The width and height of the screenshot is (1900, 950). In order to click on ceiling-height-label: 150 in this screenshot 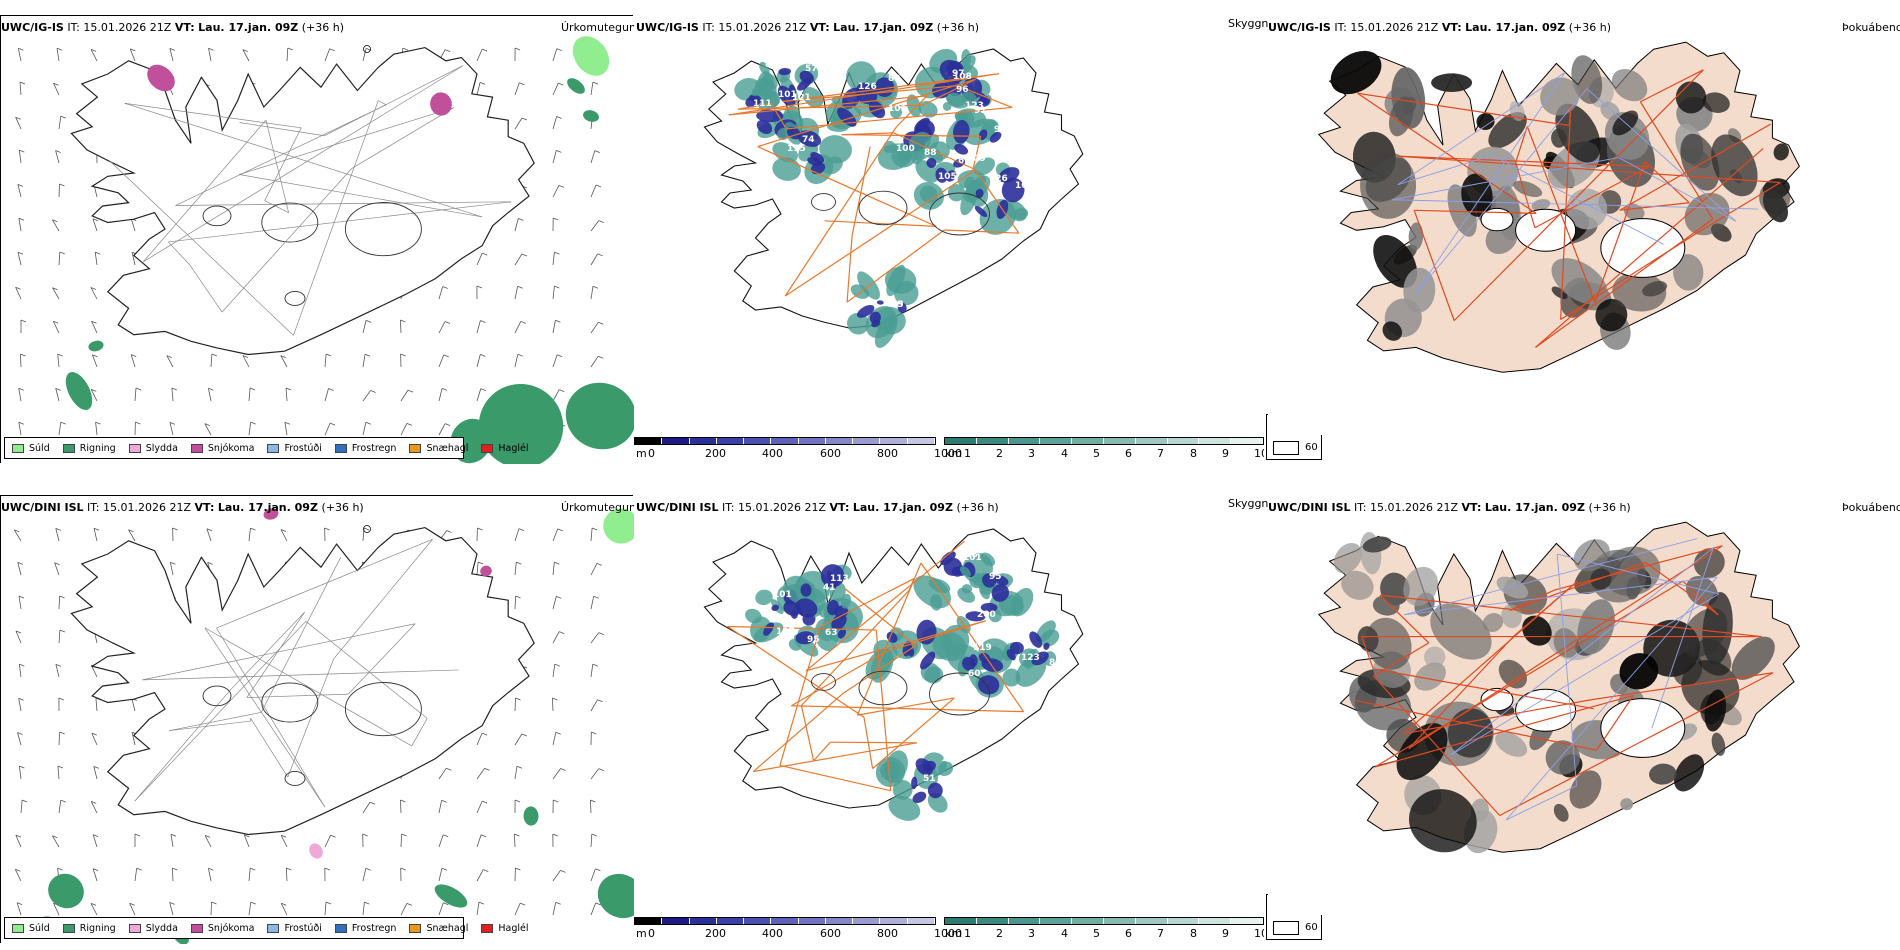, I will do `click(907, 664)`.